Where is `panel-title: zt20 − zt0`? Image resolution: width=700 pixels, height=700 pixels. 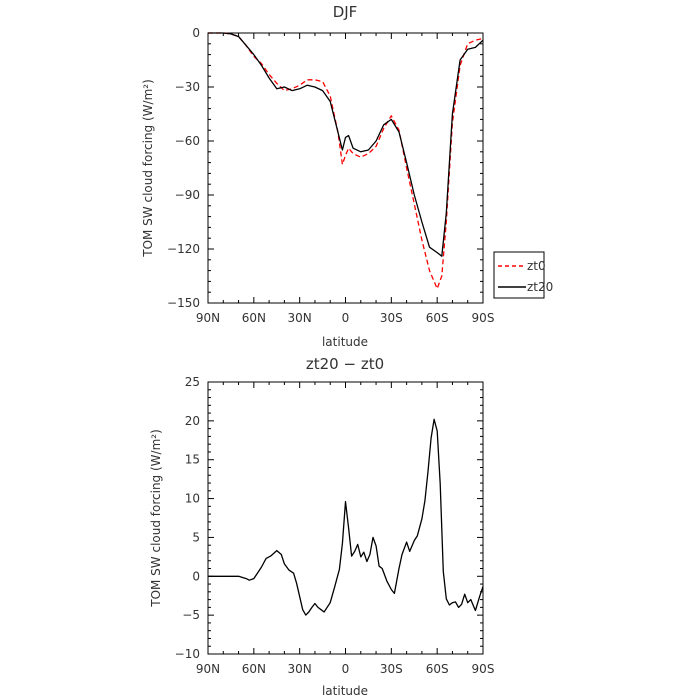
panel-title: zt20 − zt0 is located at coordinates (345, 364).